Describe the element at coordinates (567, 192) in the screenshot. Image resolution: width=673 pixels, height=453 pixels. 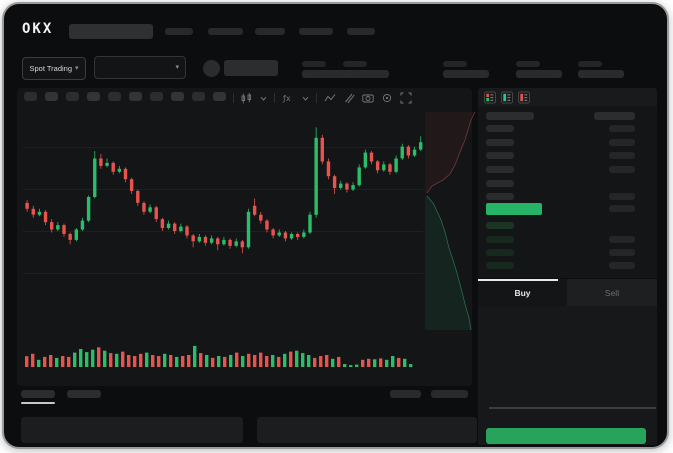
I see `order-book` at that location.